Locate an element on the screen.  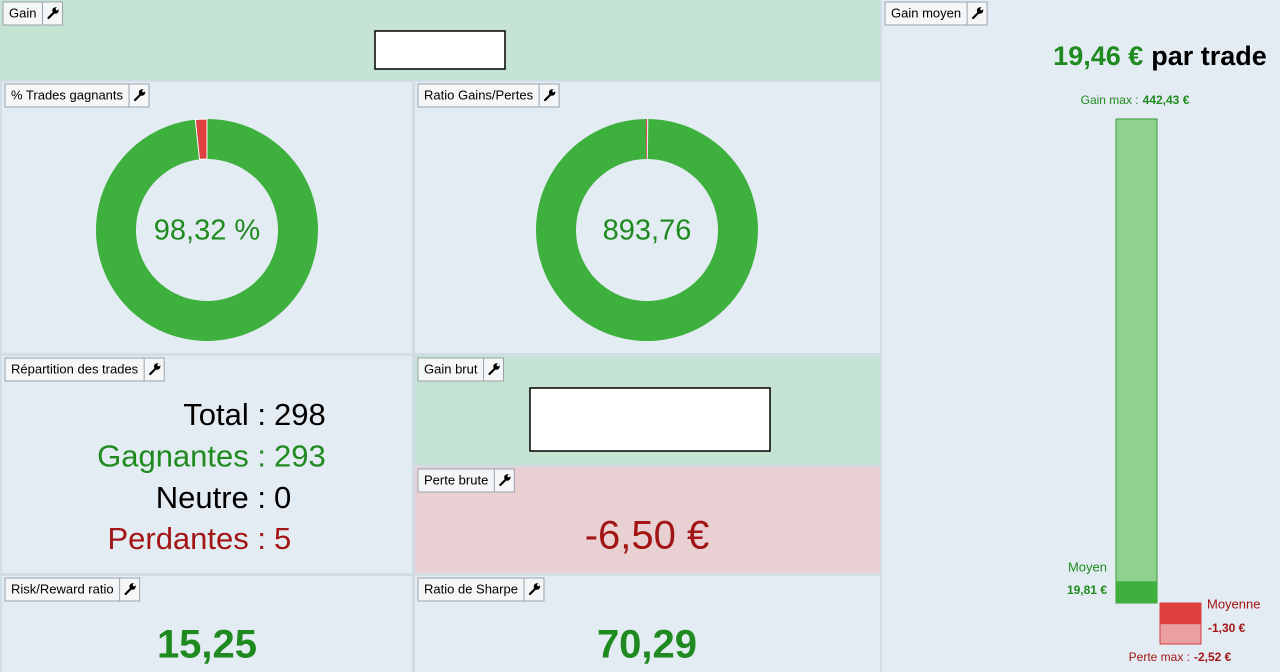
panel-title: Gain is located at coordinates (22, 12).